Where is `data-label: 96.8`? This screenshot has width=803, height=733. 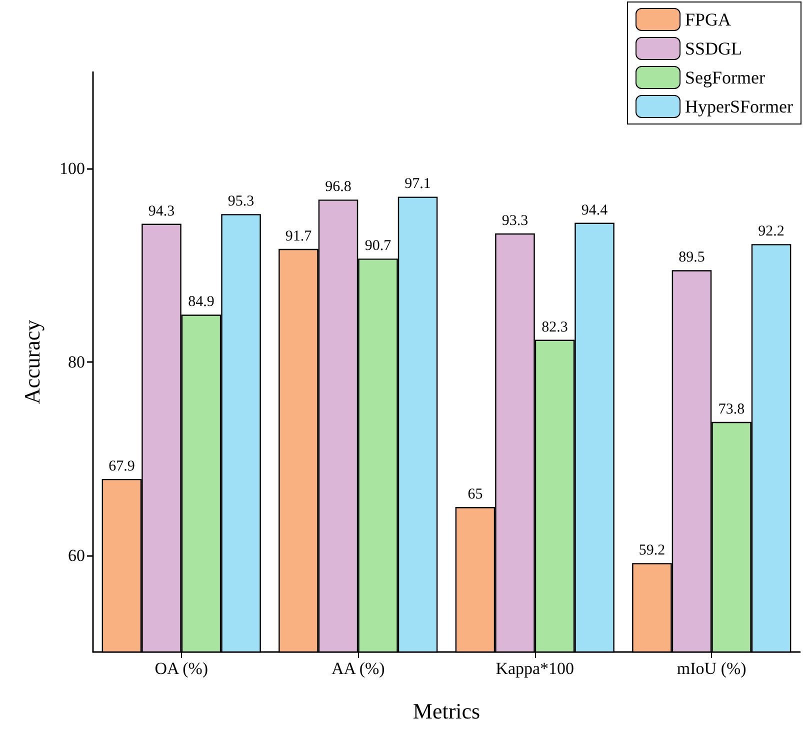 data-label: 96.8 is located at coordinates (338, 187).